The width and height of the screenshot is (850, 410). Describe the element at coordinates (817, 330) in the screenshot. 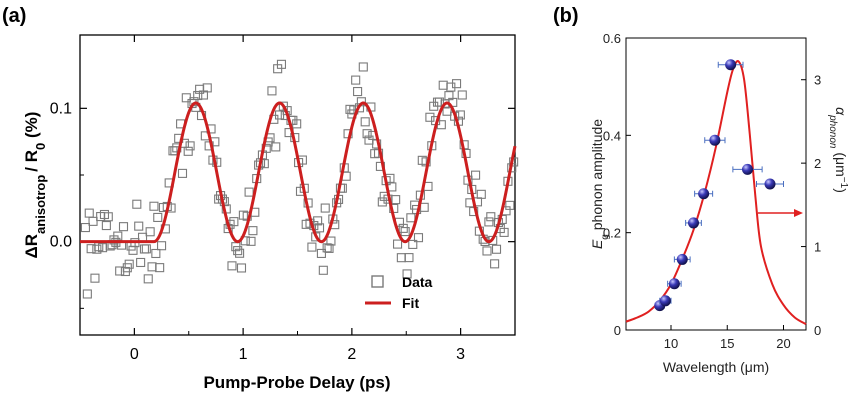

I see `y-right-tick-label: 0` at that location.